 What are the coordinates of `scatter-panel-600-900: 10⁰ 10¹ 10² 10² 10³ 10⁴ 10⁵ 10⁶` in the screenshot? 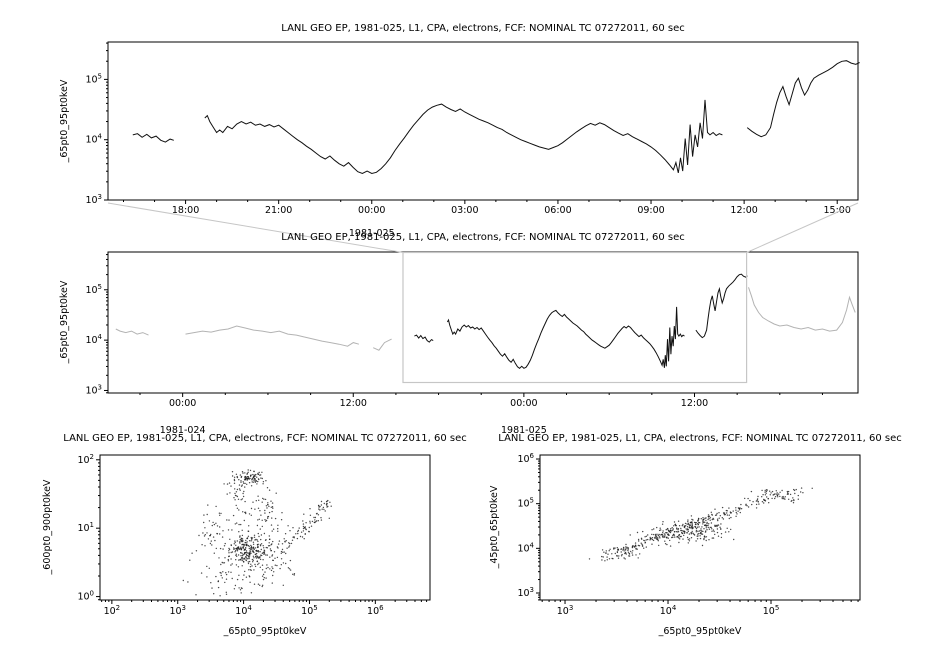 It's located at (254, 535).